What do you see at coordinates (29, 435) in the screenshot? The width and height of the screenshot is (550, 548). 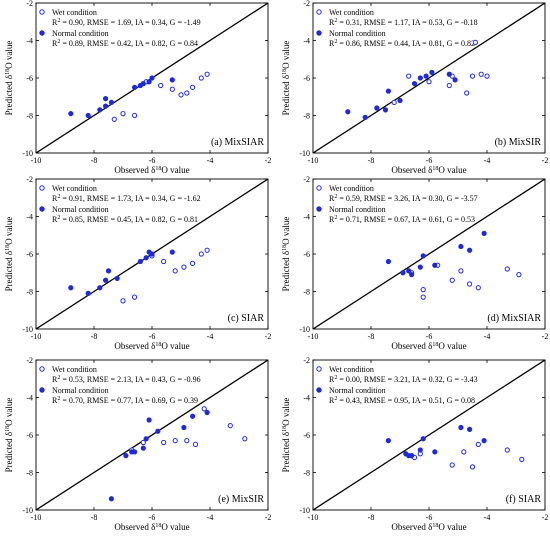 I see `y-tick-label: -6` at bounding box center [29, 435].